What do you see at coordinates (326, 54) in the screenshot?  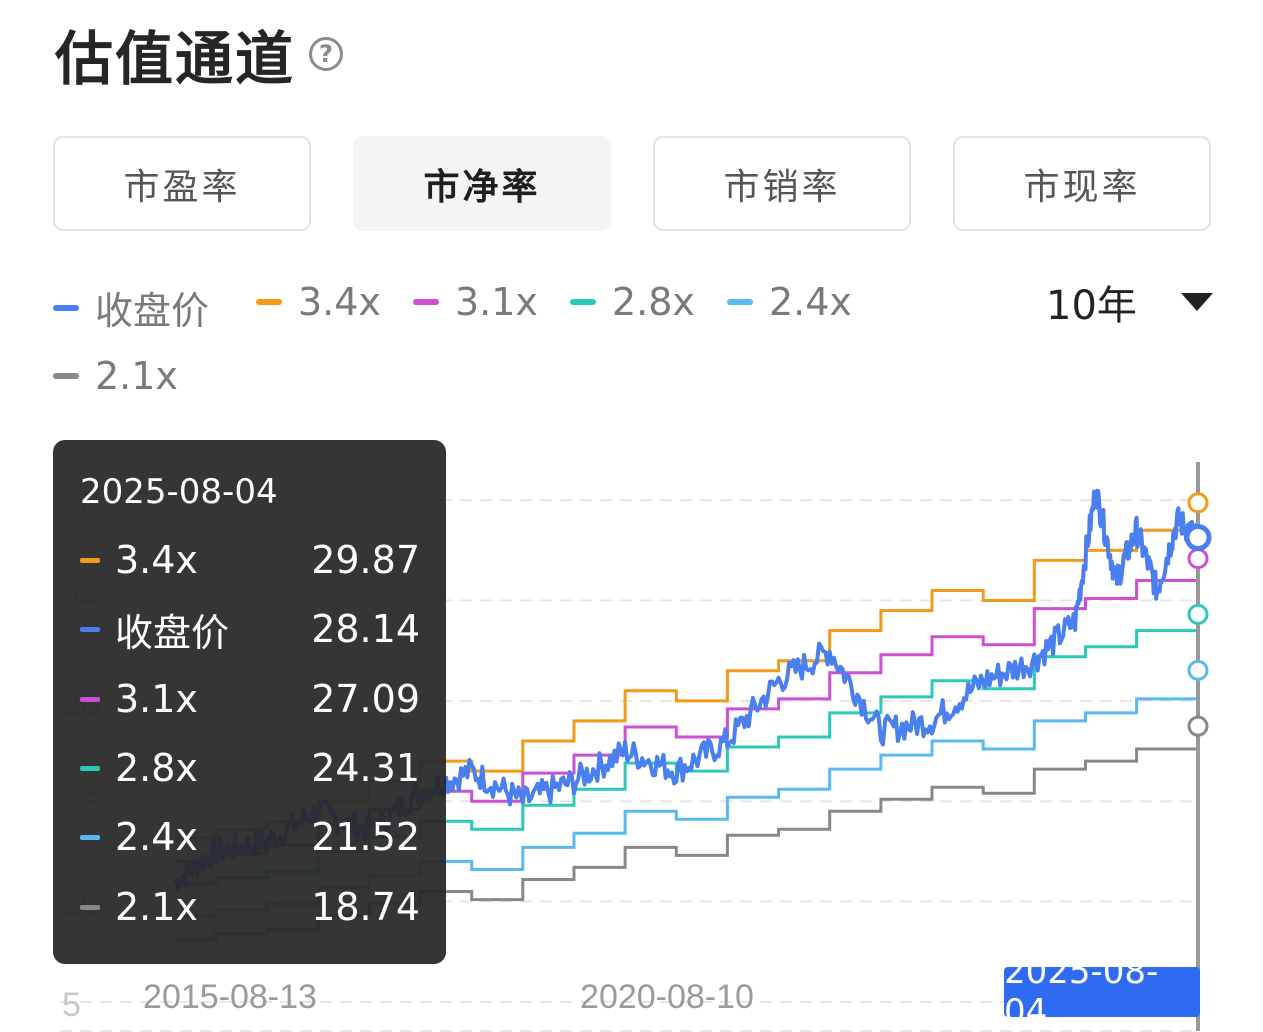 I see `help-icon: ?` at bounding box center [326, 54].